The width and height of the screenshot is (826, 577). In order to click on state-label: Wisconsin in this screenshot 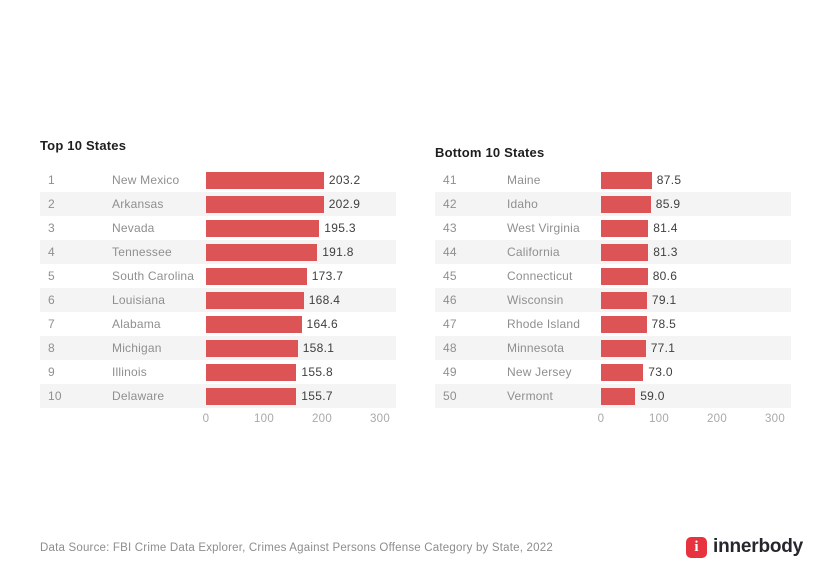, I will do `click(535, 300)`.